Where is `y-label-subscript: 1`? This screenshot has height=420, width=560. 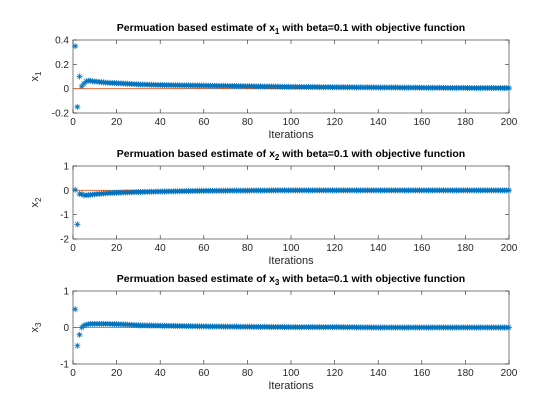 y-label-subscript: 1 is located at coordinates (38, 73).